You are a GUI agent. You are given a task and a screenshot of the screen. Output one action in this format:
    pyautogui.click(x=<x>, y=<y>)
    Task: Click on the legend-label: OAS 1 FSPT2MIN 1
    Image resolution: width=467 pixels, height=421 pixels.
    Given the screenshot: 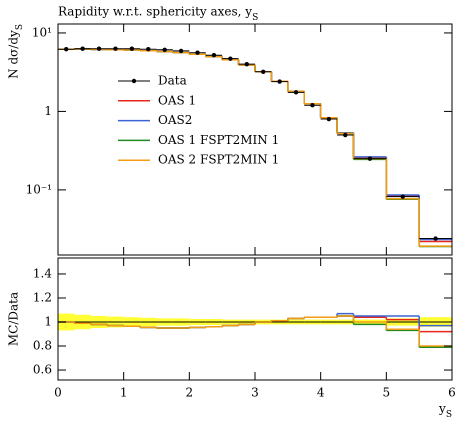 What is the action you would take?
    pyautogui.click(x=218, y=140)
    